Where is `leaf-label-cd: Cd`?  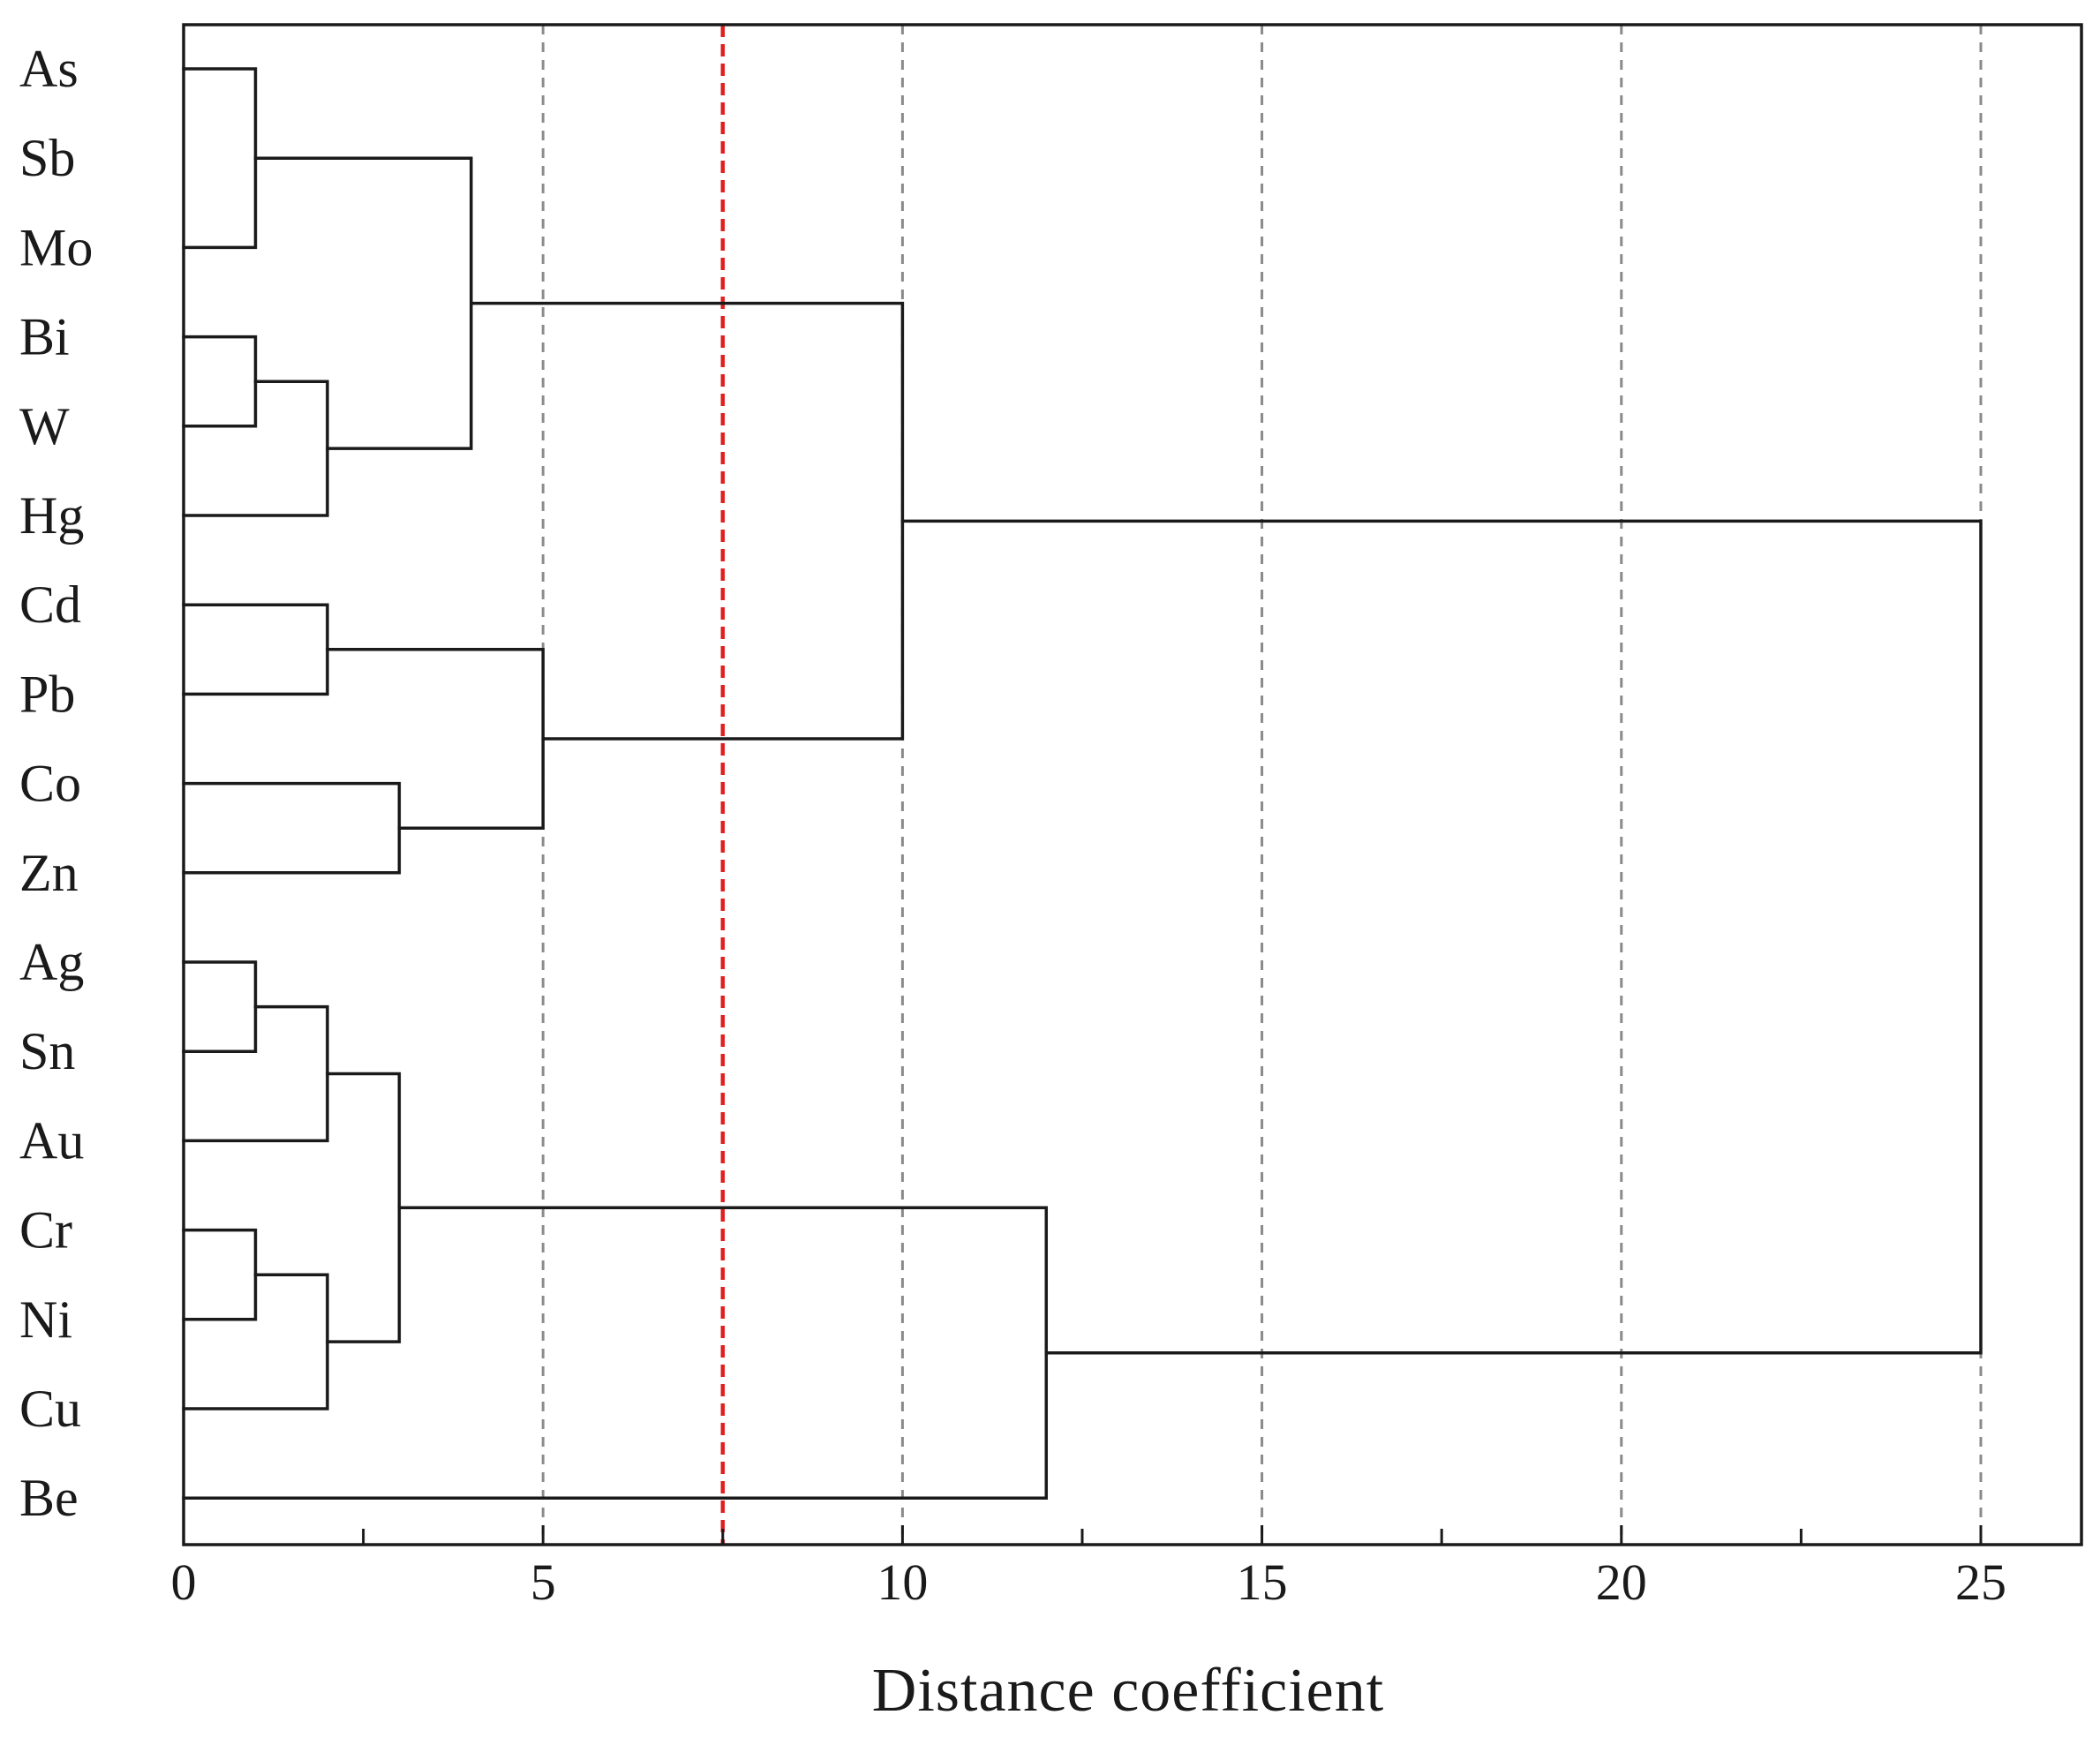 leaf-label-cd: Cd is located at coordinates (50, 604).